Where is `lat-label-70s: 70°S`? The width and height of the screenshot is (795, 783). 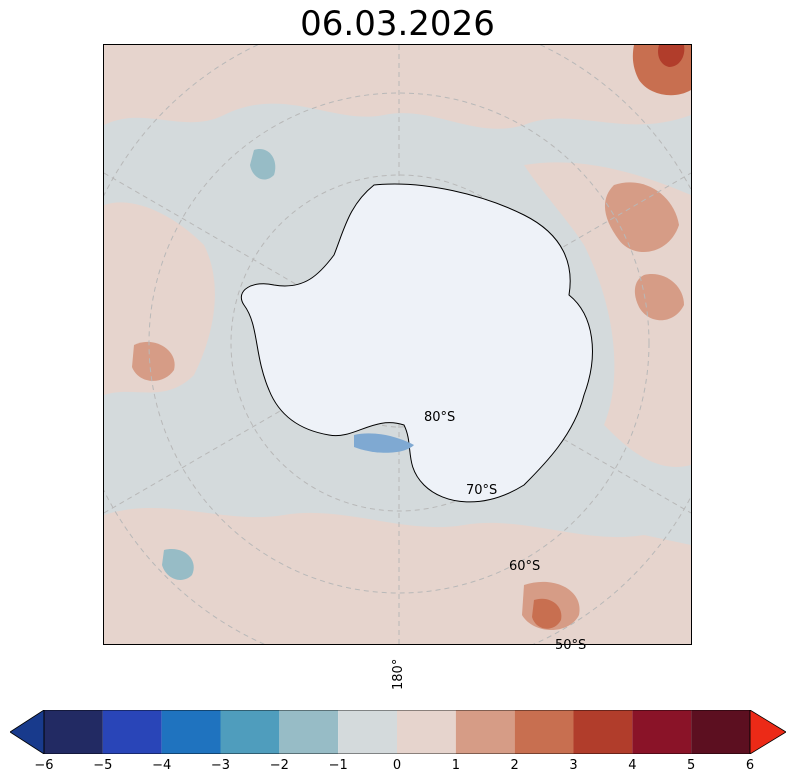
lat-label-70s: 70°S is located at coordinates (482, 490).